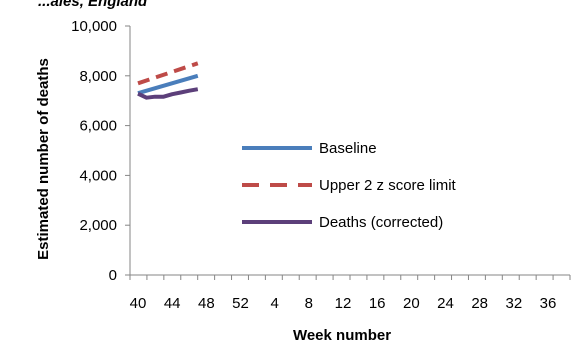  What do you see at coordinates (168, 93) in the screenshot?
I see `series-line-deaths-corrected` at bounding box center [168, 93].